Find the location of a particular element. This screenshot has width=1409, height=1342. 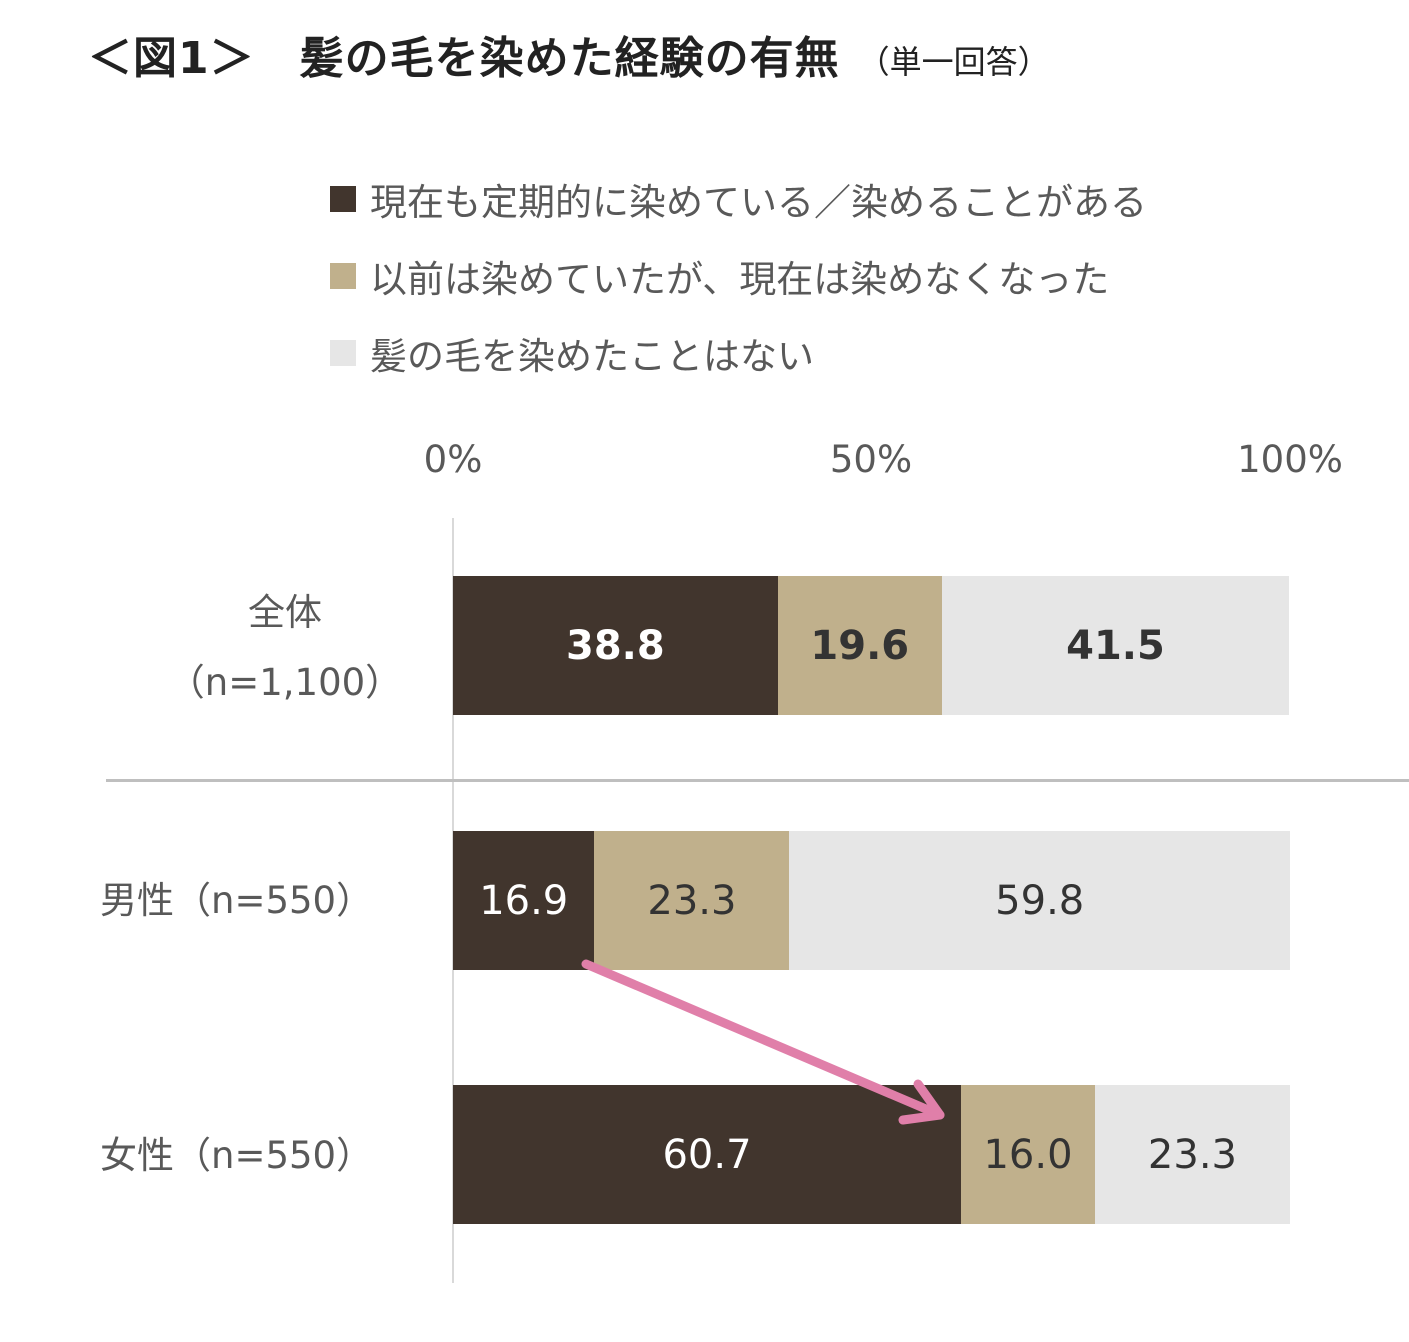

legend-label-former: 以前は染めていたが、現在は染めなくなった is located at coordinates (740, 279).